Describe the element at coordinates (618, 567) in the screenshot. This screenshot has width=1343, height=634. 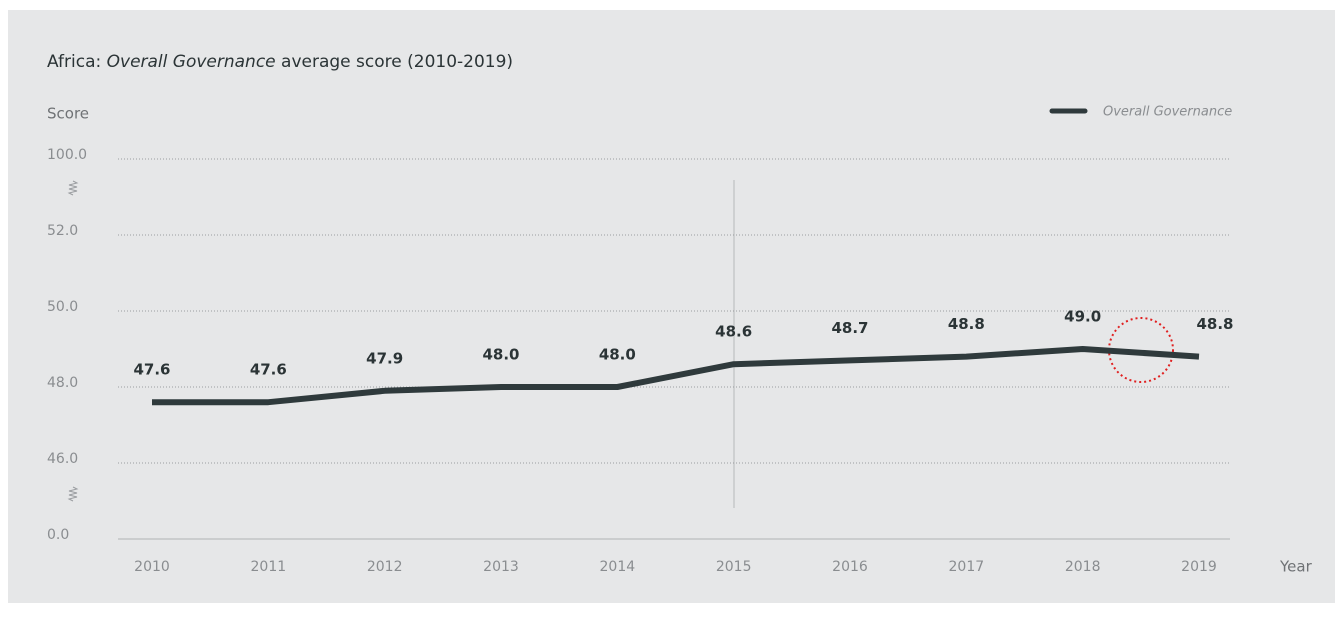
I see `x-tick-label: 2014` at that location.